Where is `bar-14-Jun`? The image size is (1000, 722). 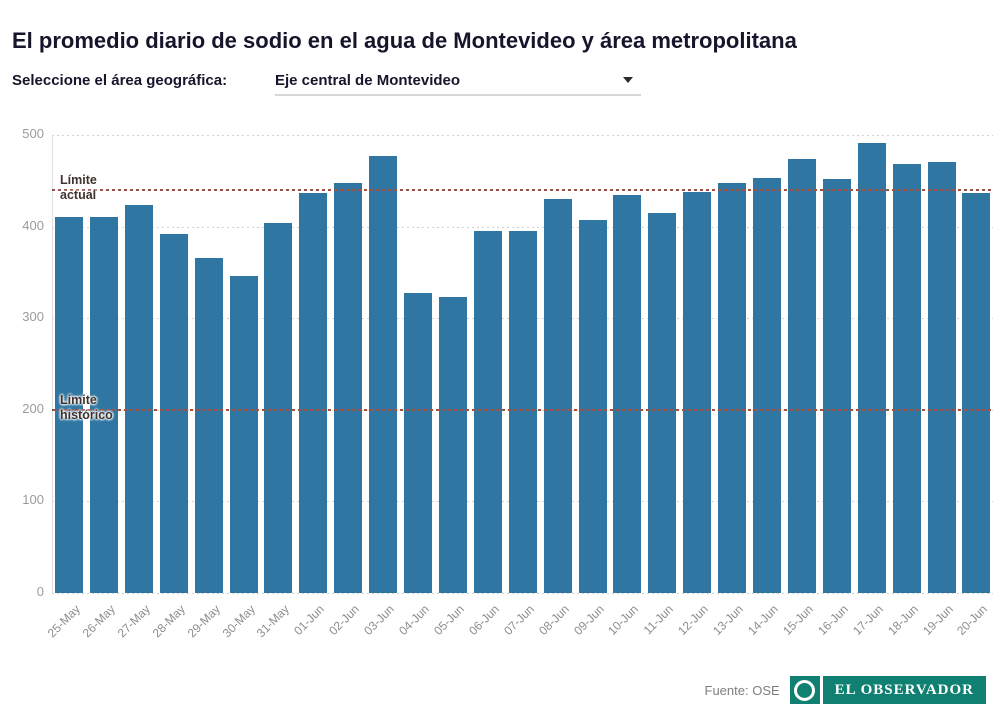 bar-14-Jun is located at coordinates (767, 385).